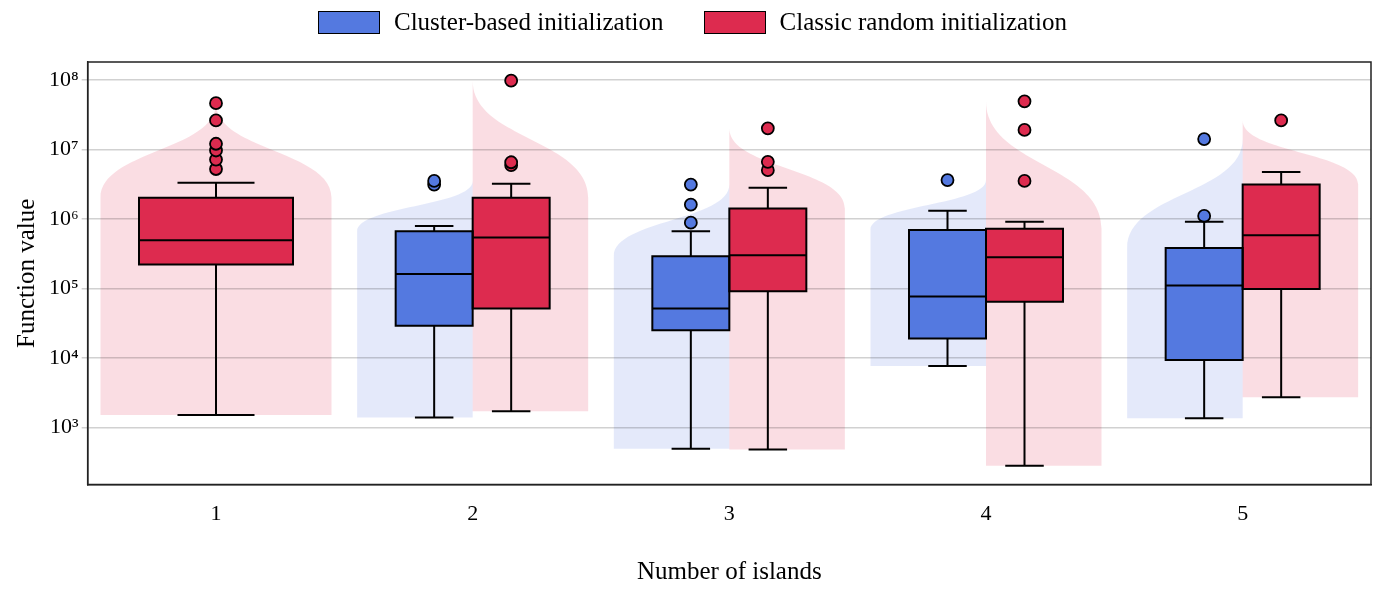  I want to click on y-tick-label: 10⁴, so click(64, 356).